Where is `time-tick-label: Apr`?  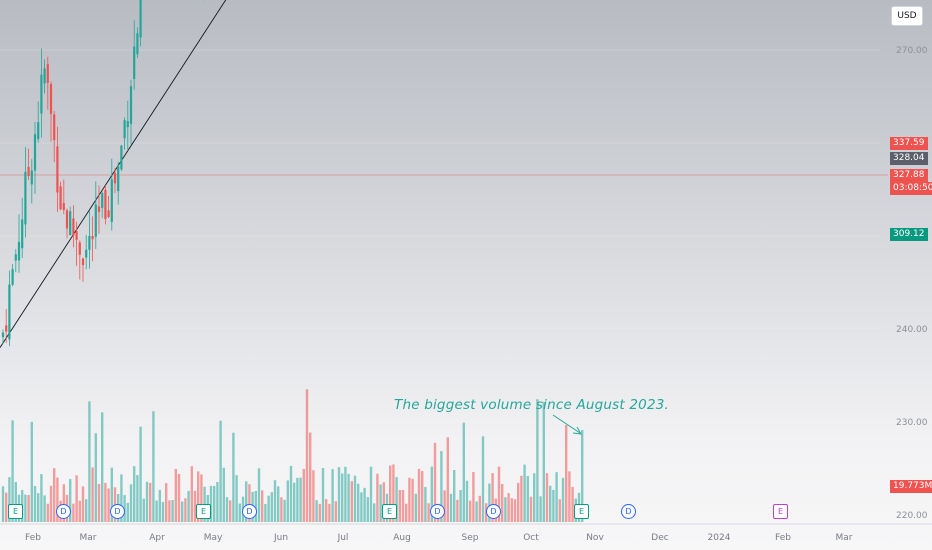
time-tick-label: Apr is located at coordinates (157, 538).